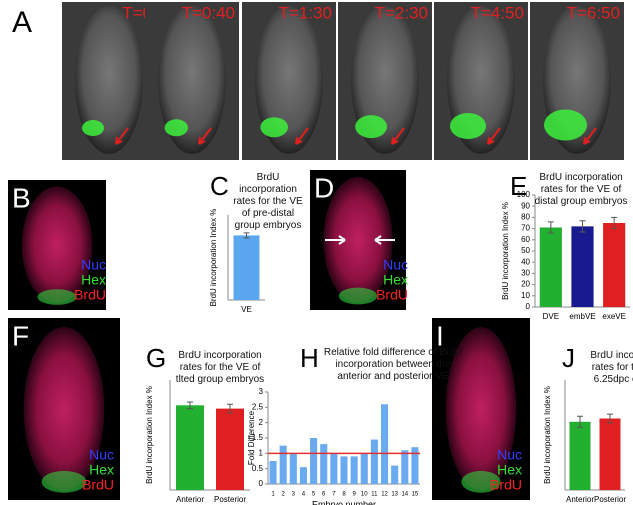  What do you see at coordinates (525, 239) in the screenshot?
I see `y-tick-label: 60` at bounding box center [525, 239].